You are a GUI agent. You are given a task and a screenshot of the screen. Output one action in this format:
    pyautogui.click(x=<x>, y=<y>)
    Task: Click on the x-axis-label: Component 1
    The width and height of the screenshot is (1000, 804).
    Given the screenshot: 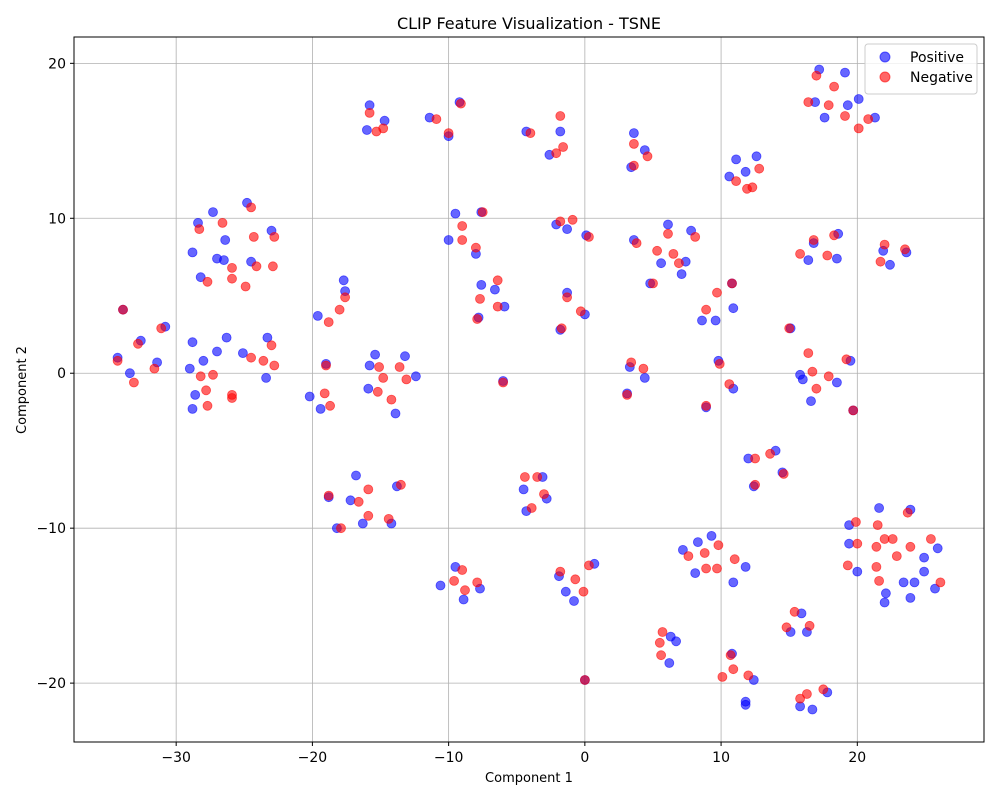 What is the action you would take?
    pyautogui.click(x=529, y=778)
    